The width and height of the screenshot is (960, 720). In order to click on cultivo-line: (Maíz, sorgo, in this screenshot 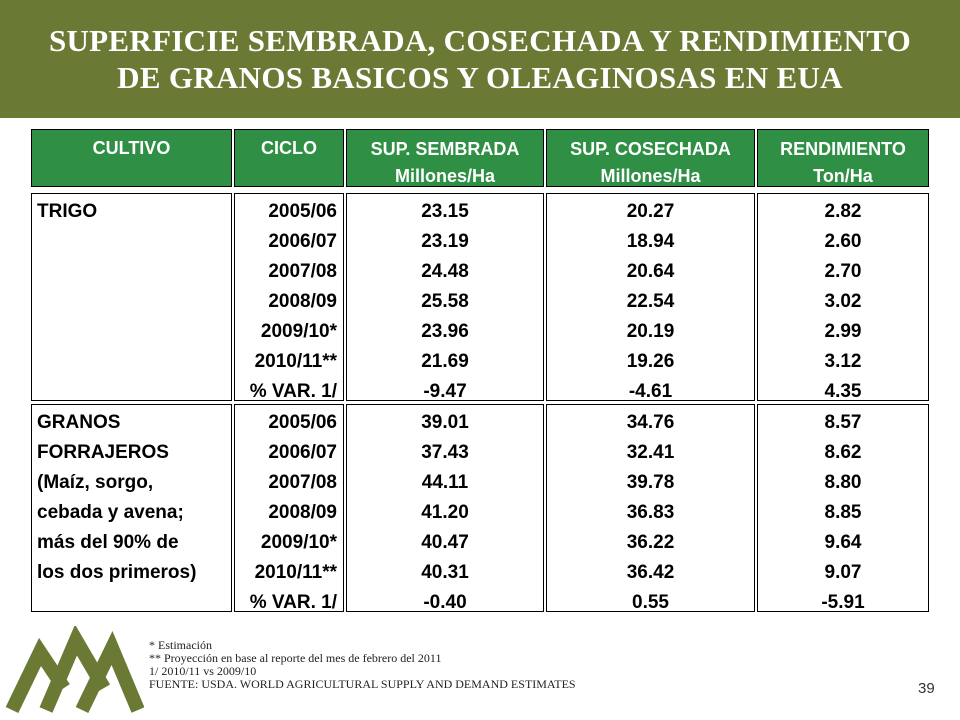, I will do `click(95, 482)`.